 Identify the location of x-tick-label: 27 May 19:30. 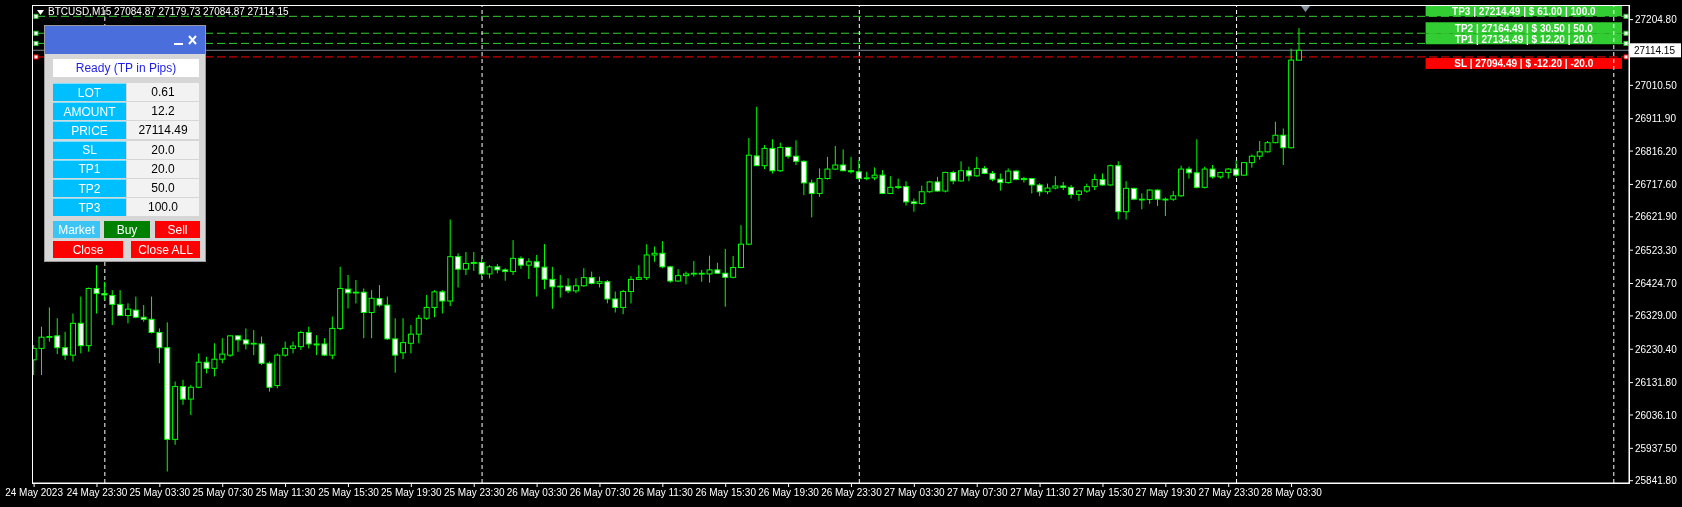
(1166, 493).